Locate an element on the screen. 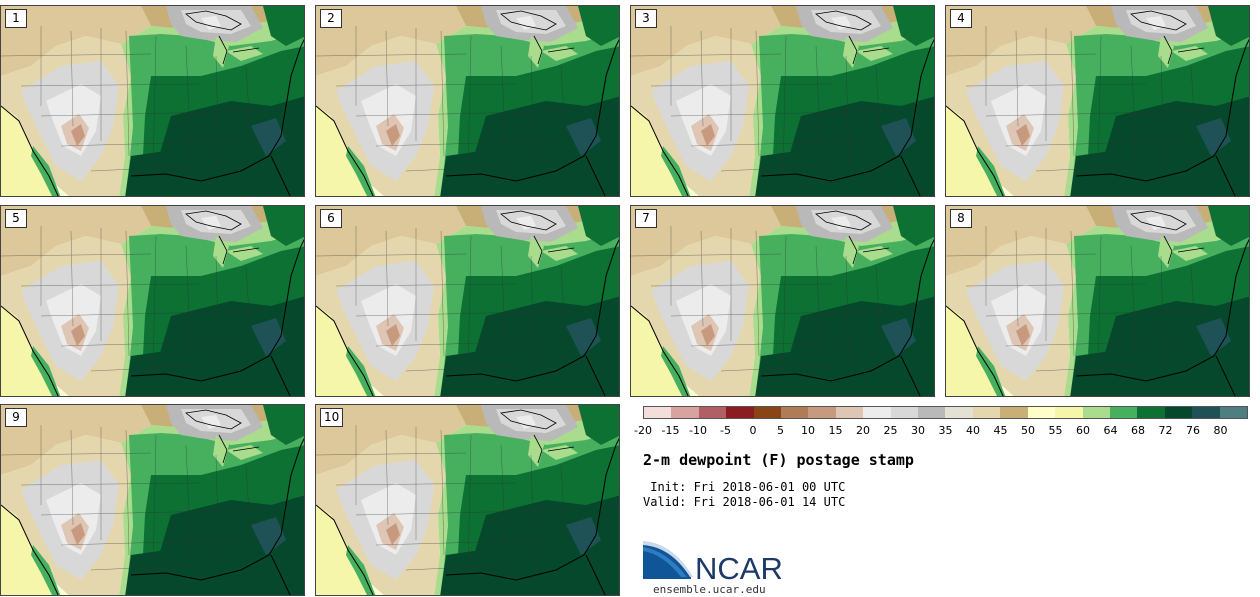 The image size is (1260, 597). ensemble-member-panel: 8 is located at coordinates (1097, 301).